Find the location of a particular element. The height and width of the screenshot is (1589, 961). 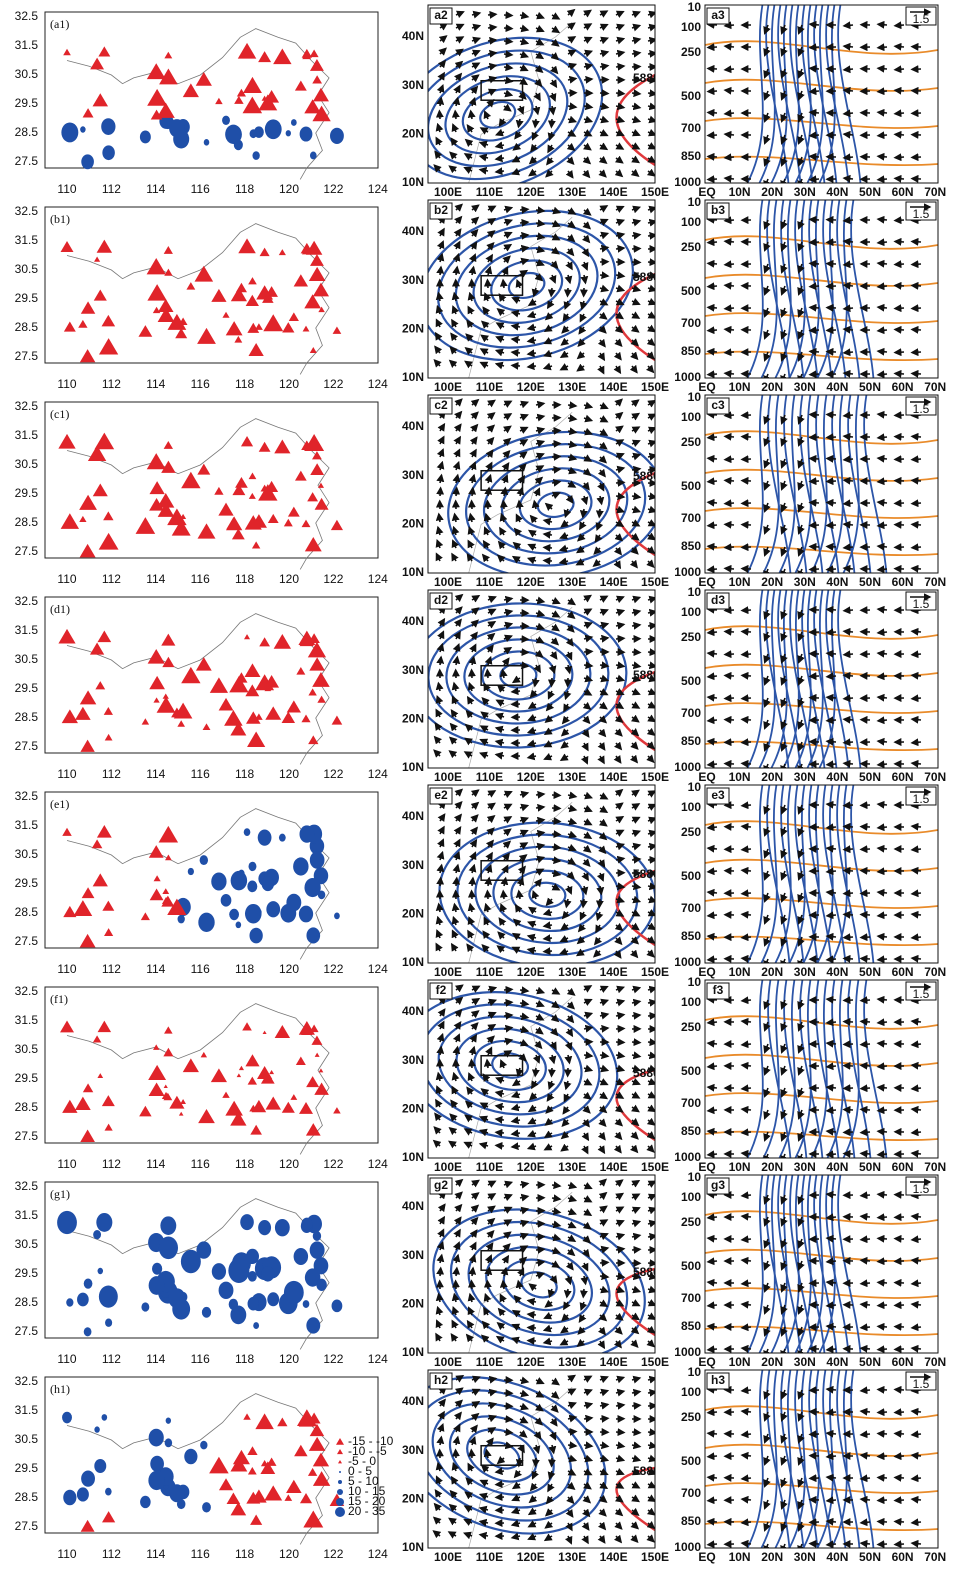

x-tick-label: 110E is located at coordinates (489, 387).